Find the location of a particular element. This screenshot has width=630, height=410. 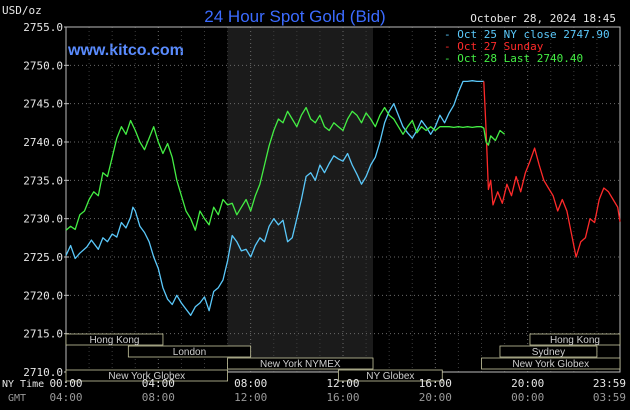

site-brand: www.kitco.com is located at coordinates (125, 50).